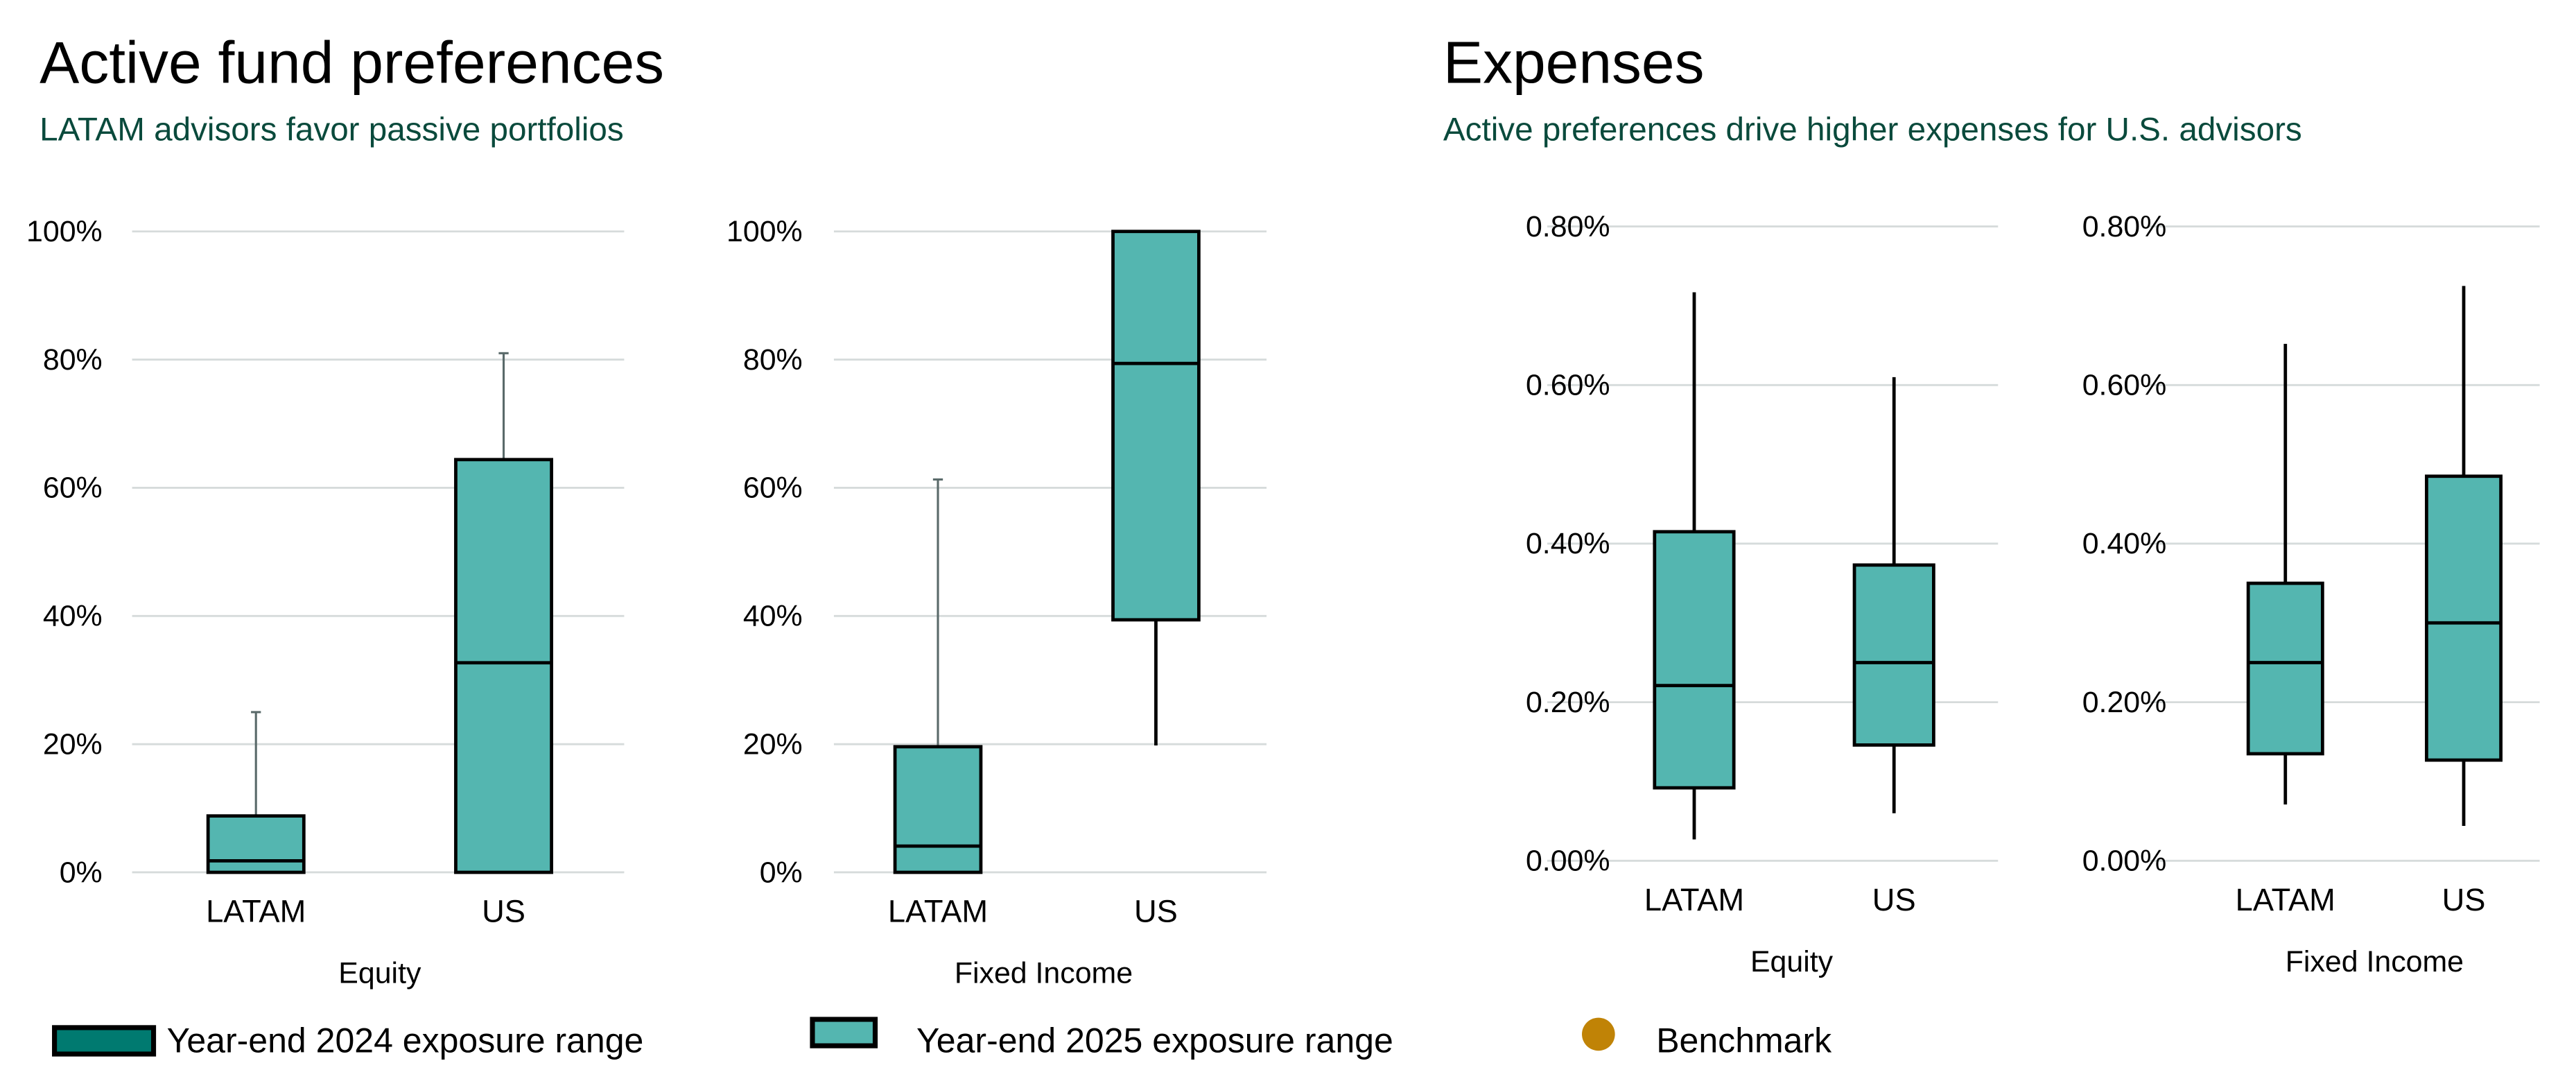 This screenshot has width=2576, height=1079. Describe the element at coordinates (1154, 1040) in the screenshot. I see `legend-label-2025: Year-end 2025 exposure range` at that location.